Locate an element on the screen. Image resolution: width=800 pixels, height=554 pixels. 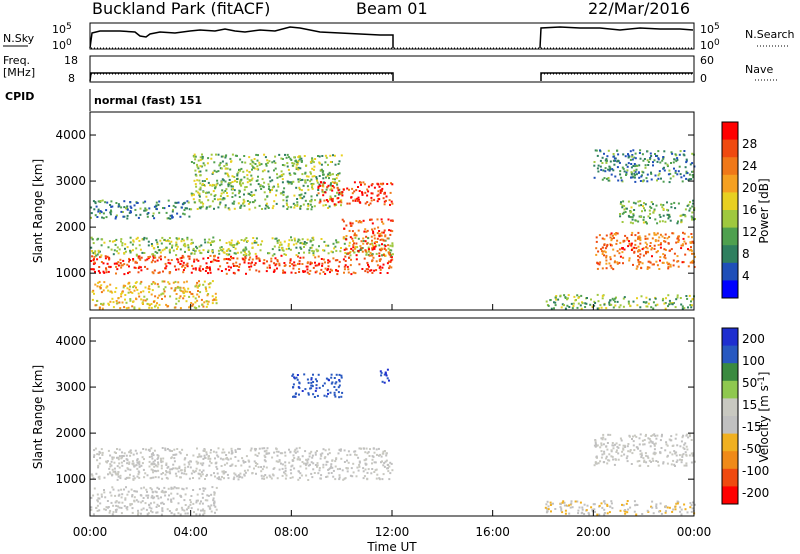
colorbar-tick-label: 8 is located at coordinates (746, 254).